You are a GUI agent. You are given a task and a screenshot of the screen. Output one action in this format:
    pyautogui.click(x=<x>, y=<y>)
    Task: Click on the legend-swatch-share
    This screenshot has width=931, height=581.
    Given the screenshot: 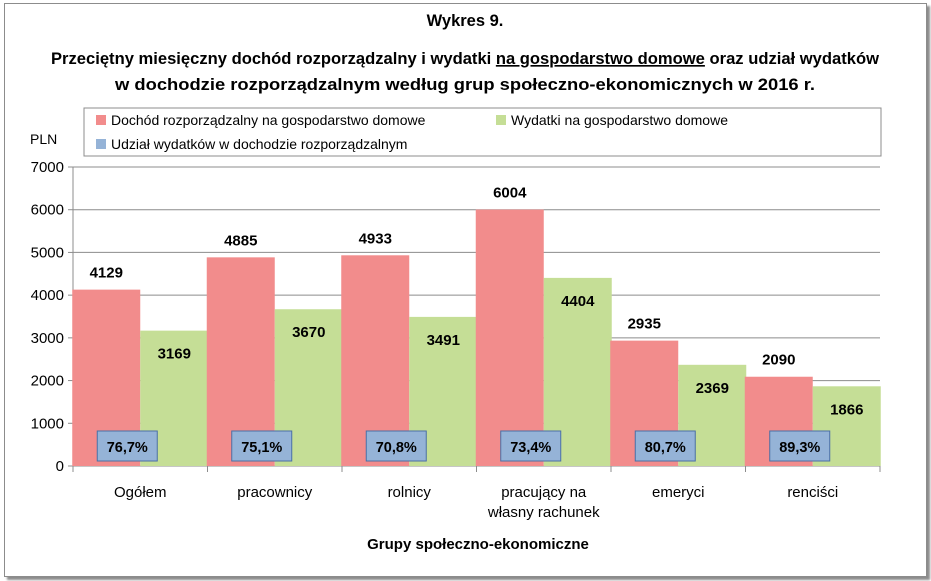 What is the action you would take?
    pyautogui.click(x=101, y=144)
    